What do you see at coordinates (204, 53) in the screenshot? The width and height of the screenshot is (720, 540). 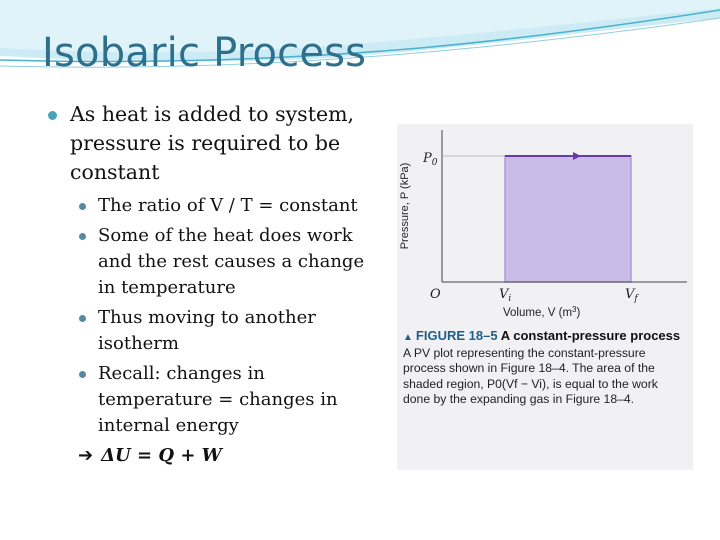 I see `slide-title: Isobaric Process` at bounding box center [204, 53].